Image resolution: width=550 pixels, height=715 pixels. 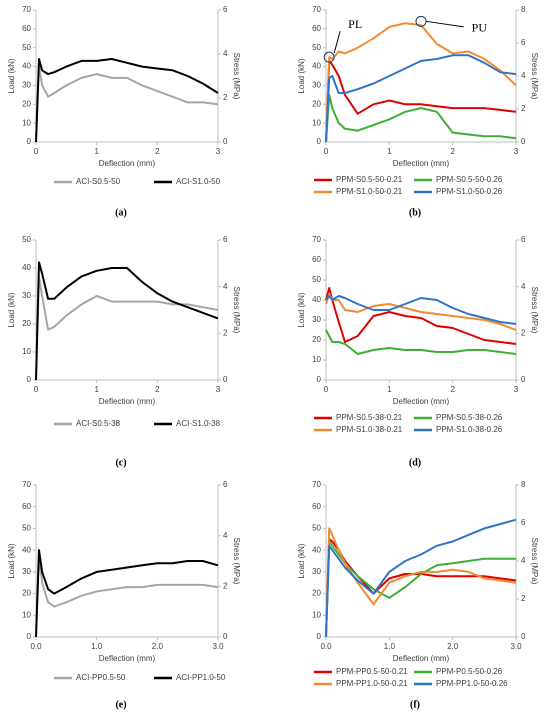 What do you see at coordinates (369, 191) in the screenshot?
I see `legend-label: PPM-S1.0-50-0.21` at bounding box center [369, 191].